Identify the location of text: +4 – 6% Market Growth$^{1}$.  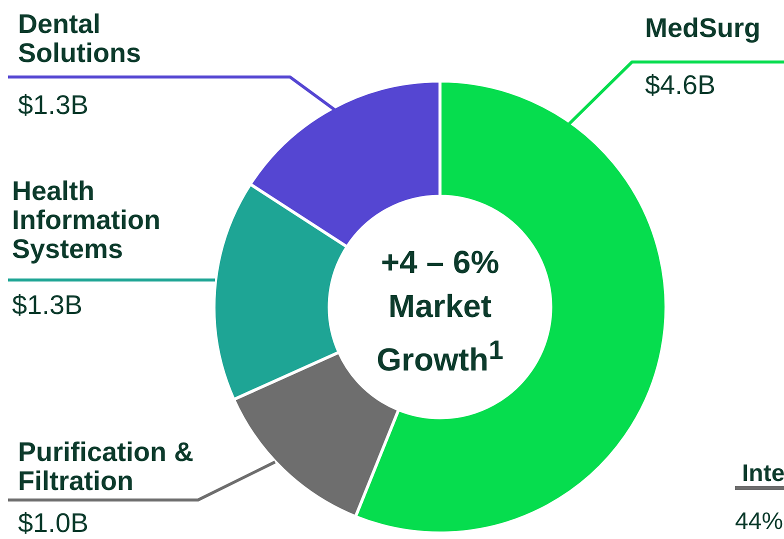
(440, 311).